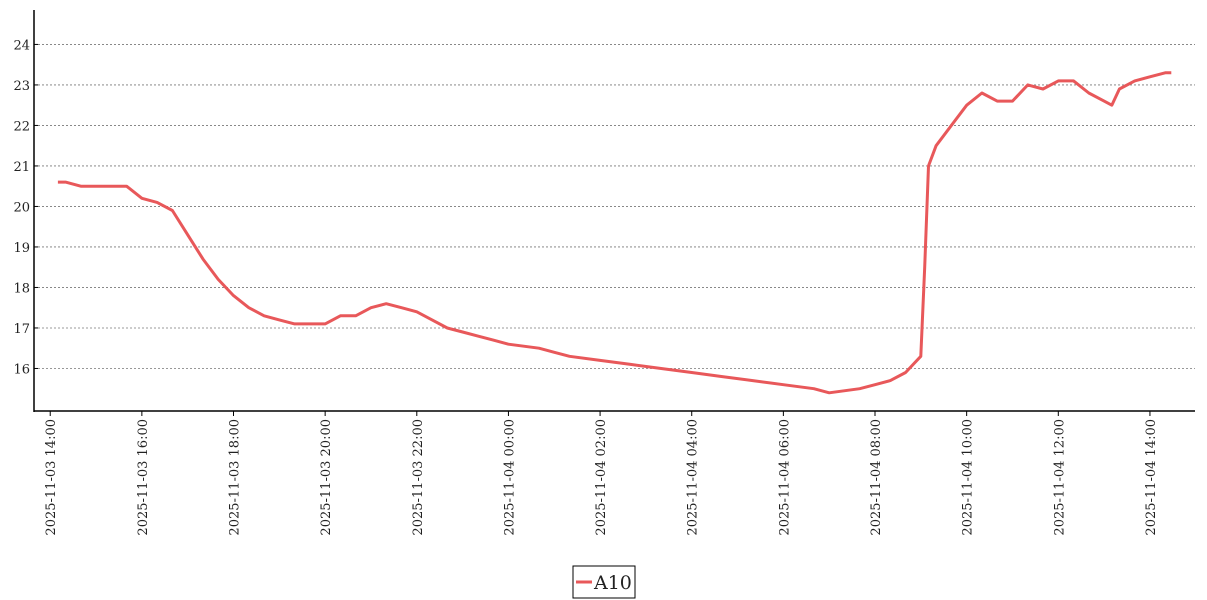 The height and width of the screenshot is (600, 1207). Describe the element at coordinates (235, 477) in the screenshot. I see `x-tick-label: 2025-11-03 18:00` at that location.